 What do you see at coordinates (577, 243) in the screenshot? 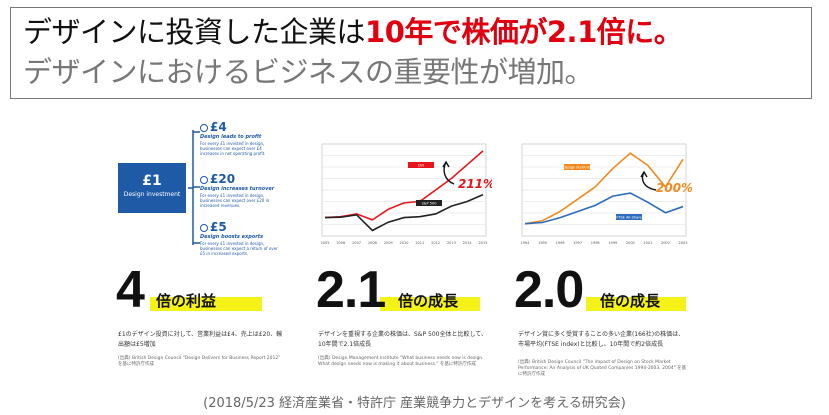
I see `x-tick-label: 1997` at bounding box center [577, 243].